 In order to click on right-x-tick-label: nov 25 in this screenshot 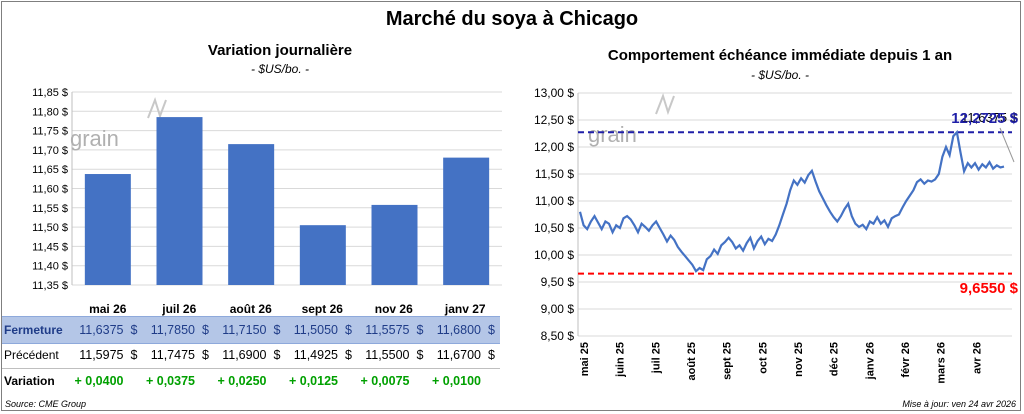, I will do `click(799, 359)`.